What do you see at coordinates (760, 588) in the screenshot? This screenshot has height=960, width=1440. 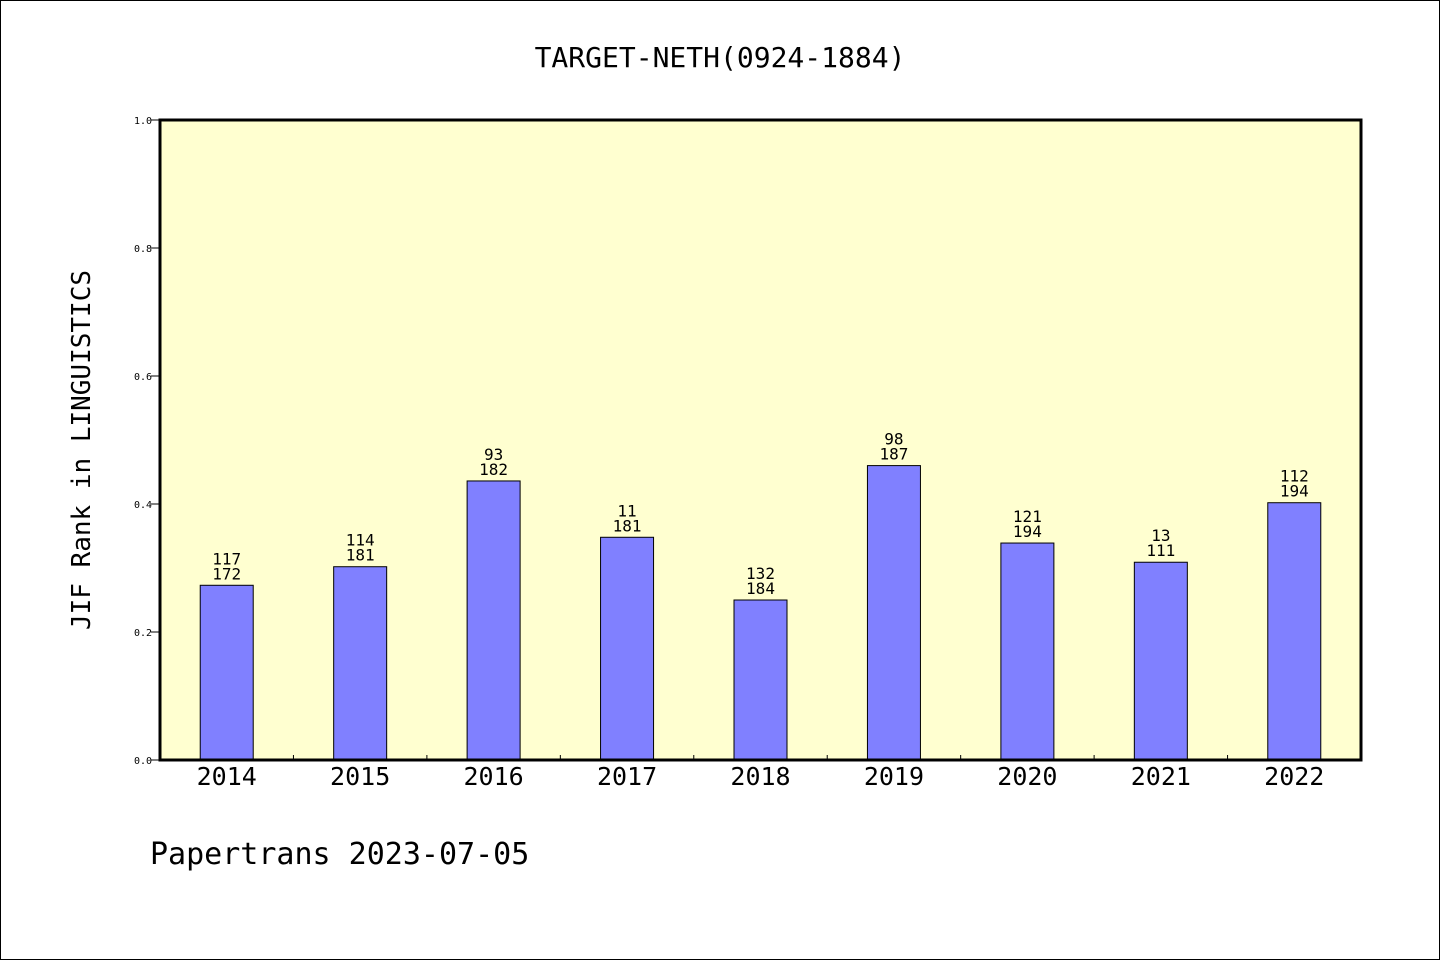 I see `bar-label-bottom: 184` at bounding box center [760, 588].